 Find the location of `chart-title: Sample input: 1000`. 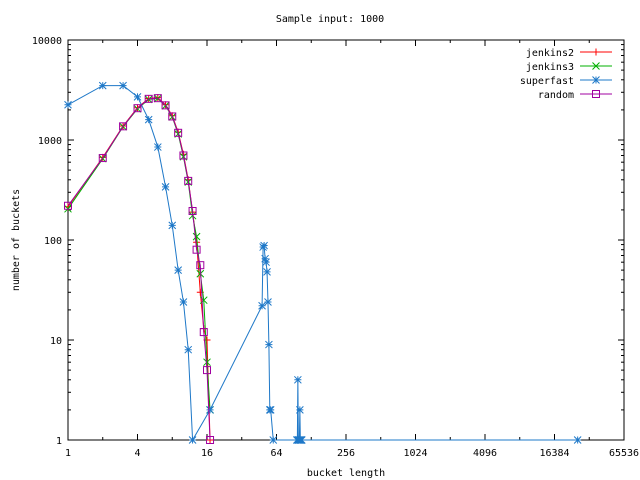

chart-title: Sample input: 1000 is located at coordinates (330, 19).